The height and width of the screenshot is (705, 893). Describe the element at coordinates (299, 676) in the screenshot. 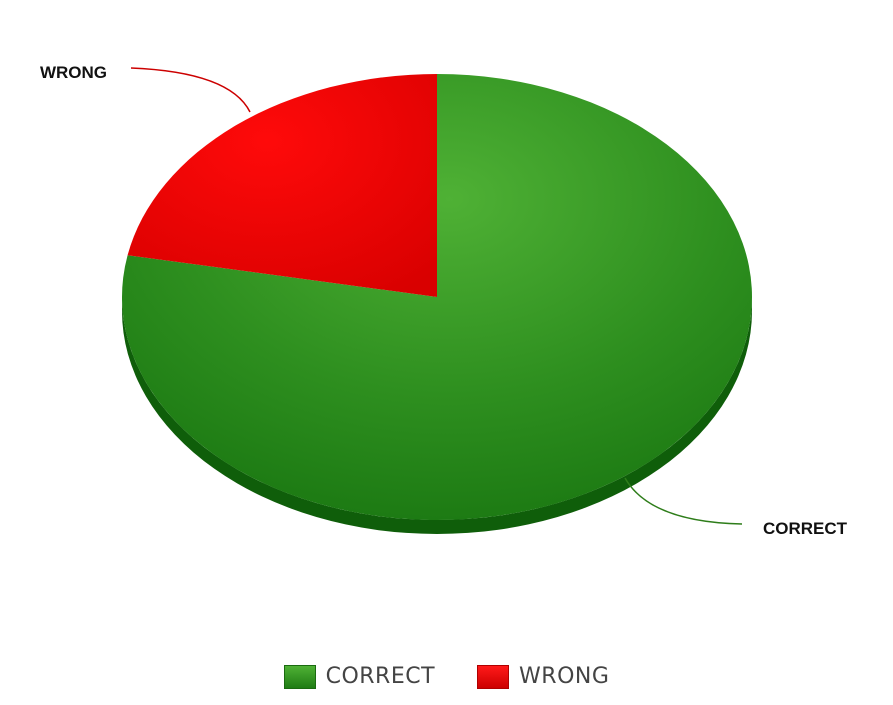

I see `legend-swatch-correct` at that location.